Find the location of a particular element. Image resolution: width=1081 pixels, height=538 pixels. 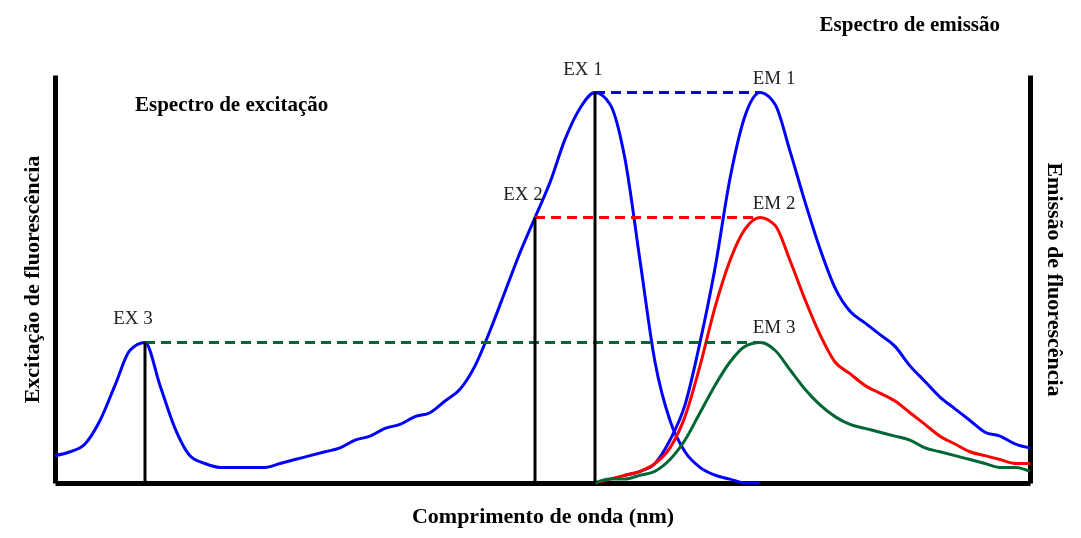

series-label: EX 3 is located at coordinates (133, 318).